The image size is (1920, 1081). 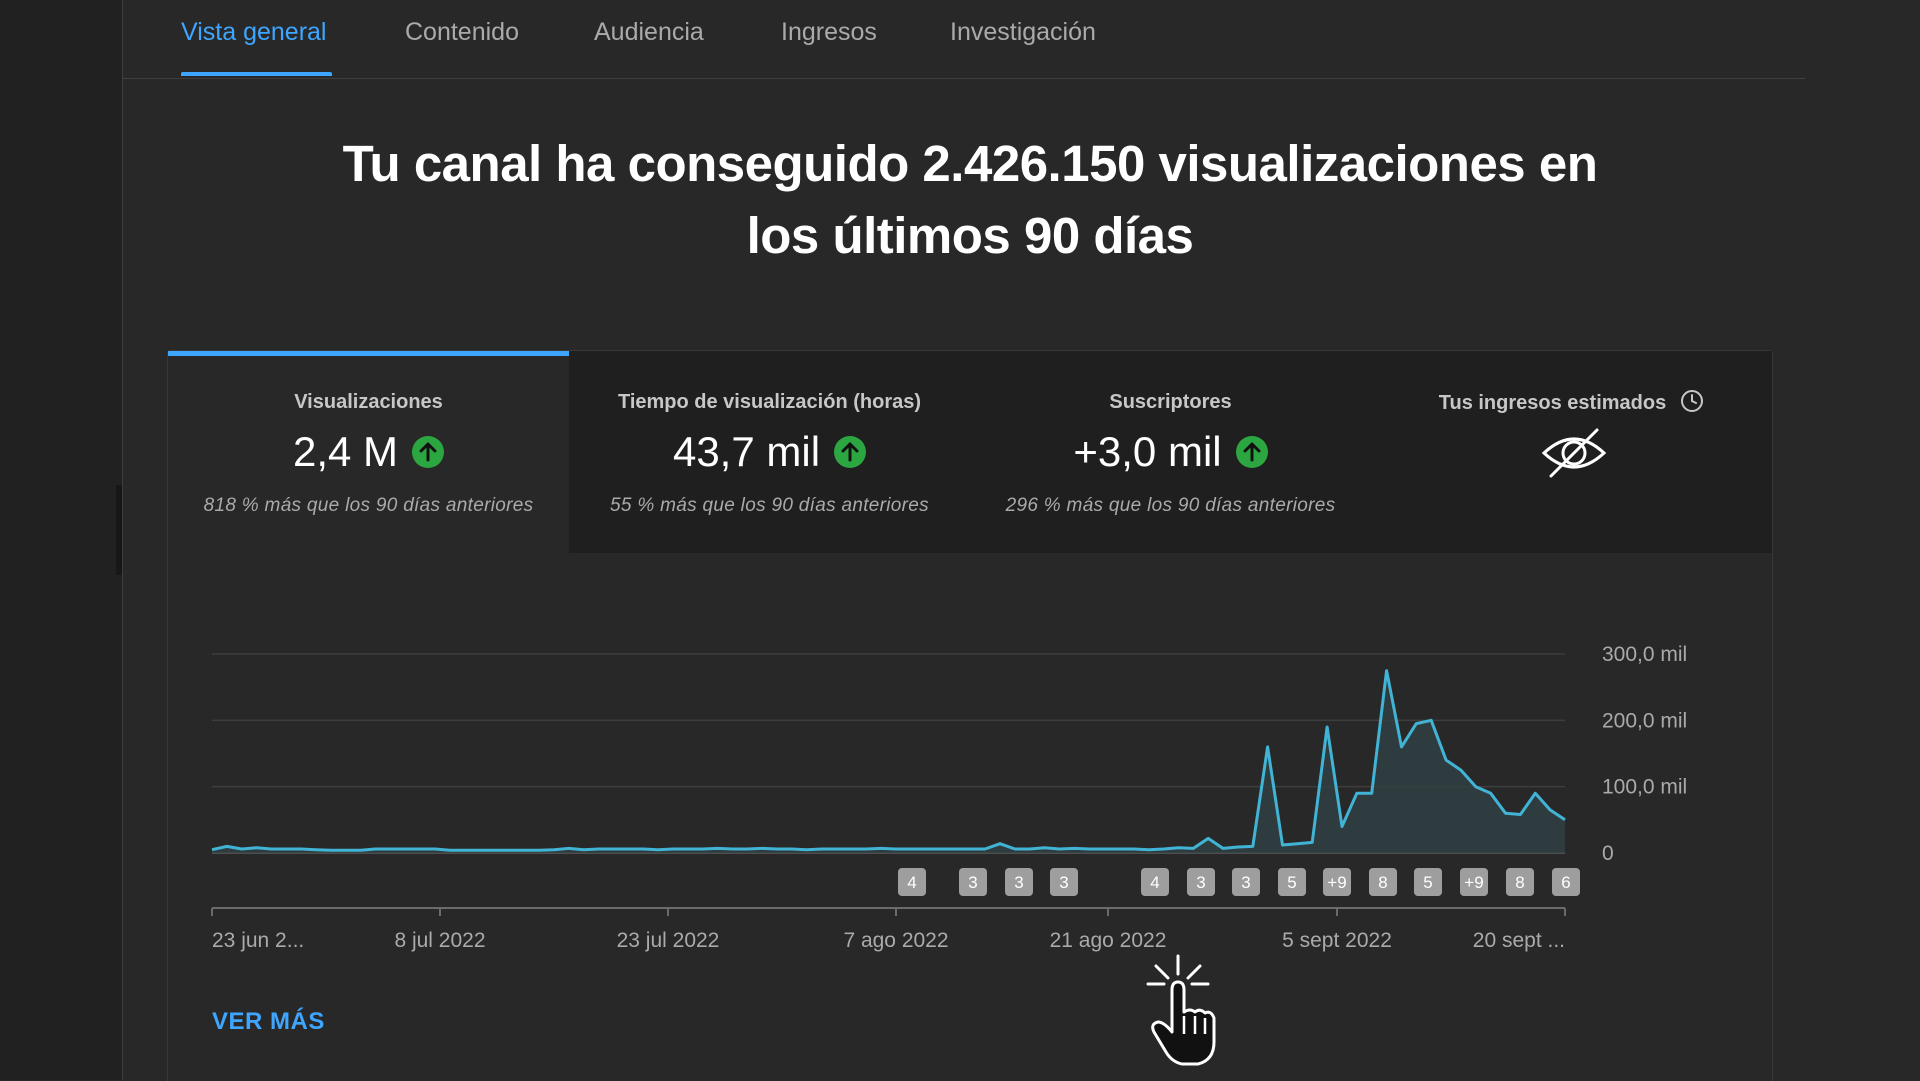 I want to click on metric-comparison: 55 % más que los 90 días anteriores, so click(x=769, y=505).